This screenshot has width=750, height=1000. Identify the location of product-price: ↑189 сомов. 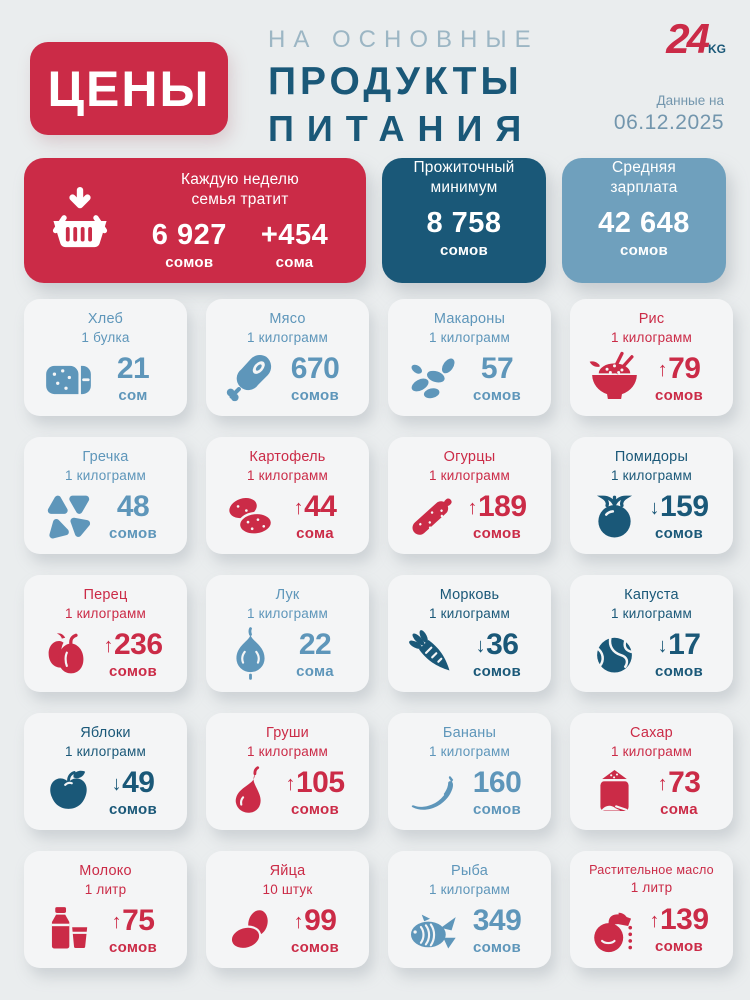
(497, 516).